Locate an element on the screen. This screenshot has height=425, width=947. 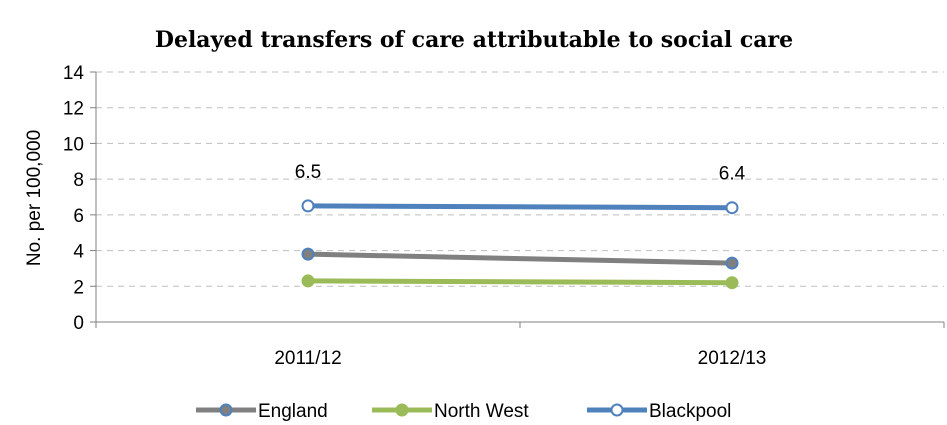
legend: England North West Blackpool is located at coordinates (463, 411).